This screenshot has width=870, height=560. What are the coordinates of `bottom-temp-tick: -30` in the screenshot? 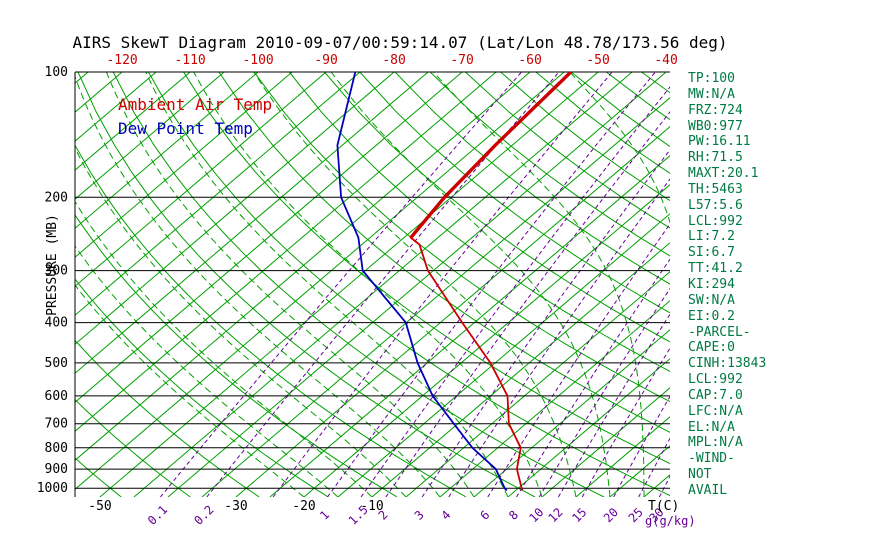 It's located at (235, 506).